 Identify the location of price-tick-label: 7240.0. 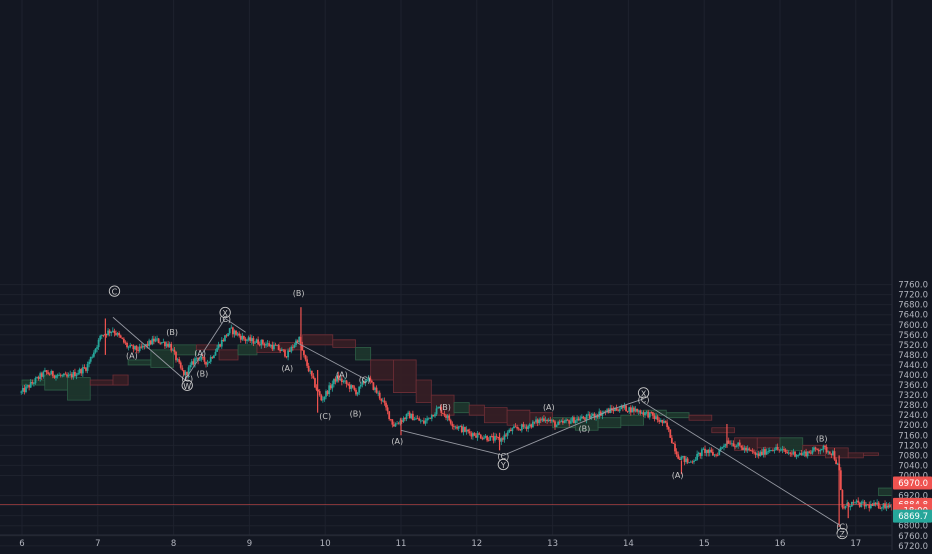
(913, 416).